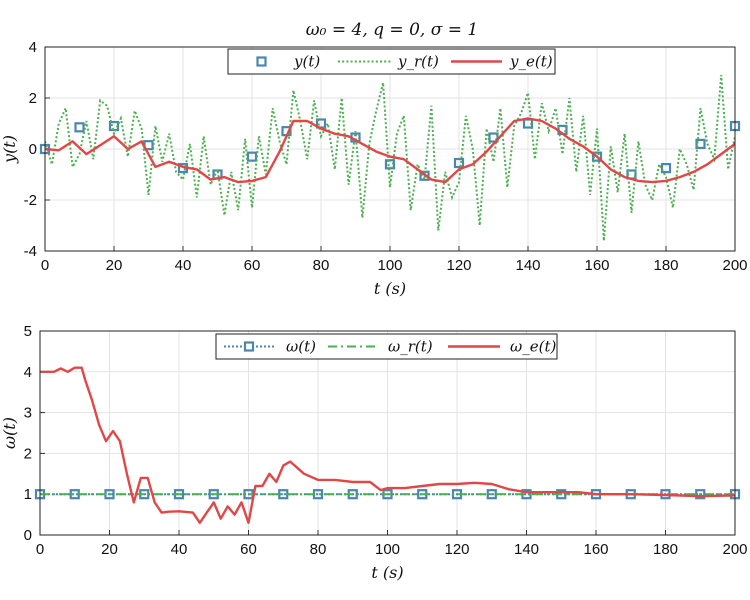 The height and width of the screenshot is (600, 750). Describe the element at coordinates (533, 347) in the screenshot. I see `legend-label: ω_e(t)` at that location.